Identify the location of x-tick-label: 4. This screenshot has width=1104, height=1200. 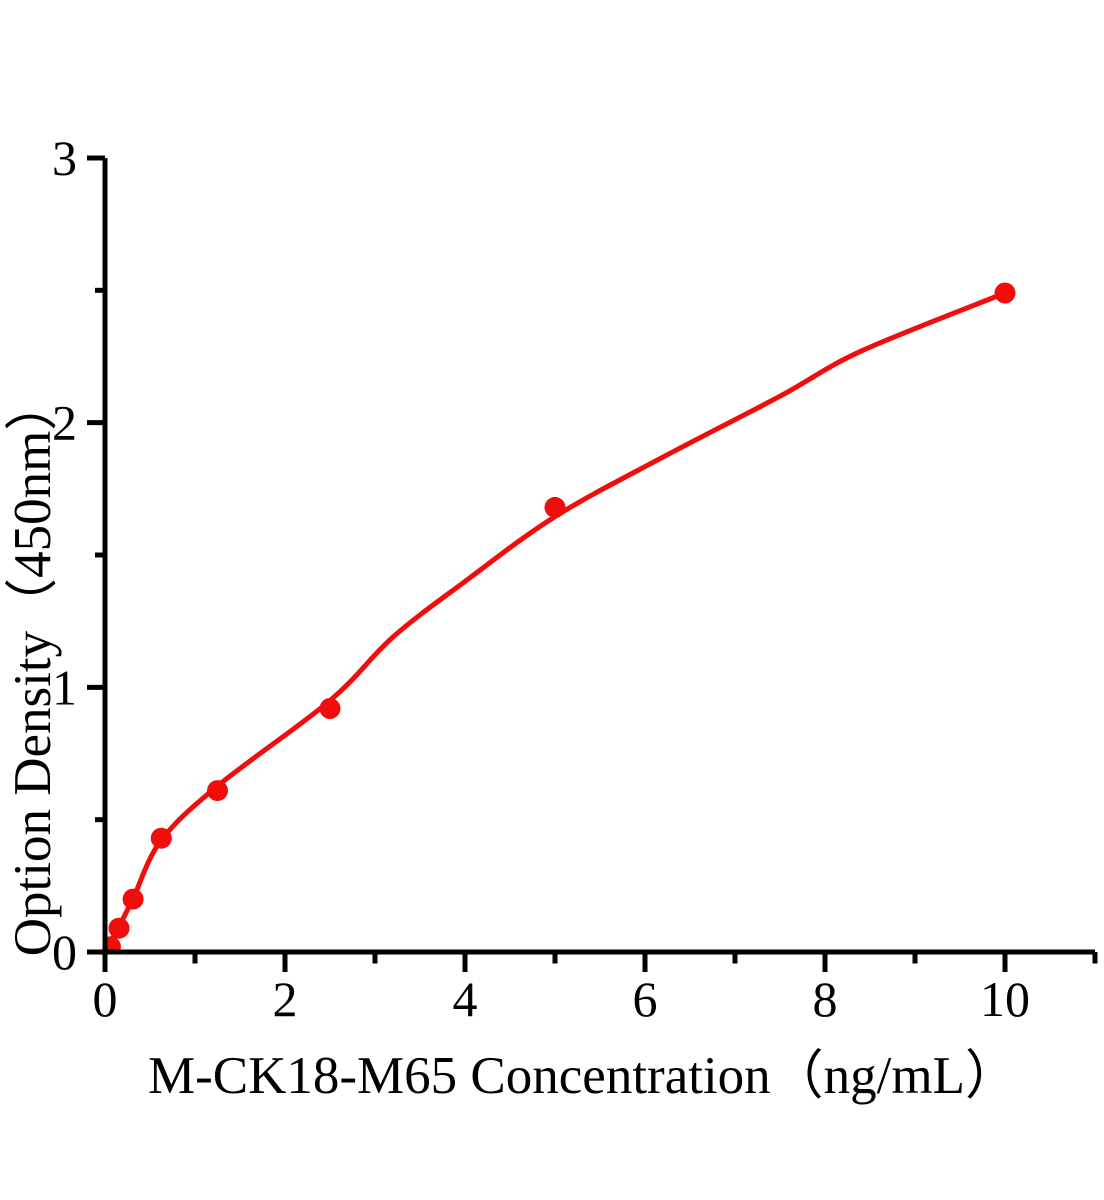
(465, 999).